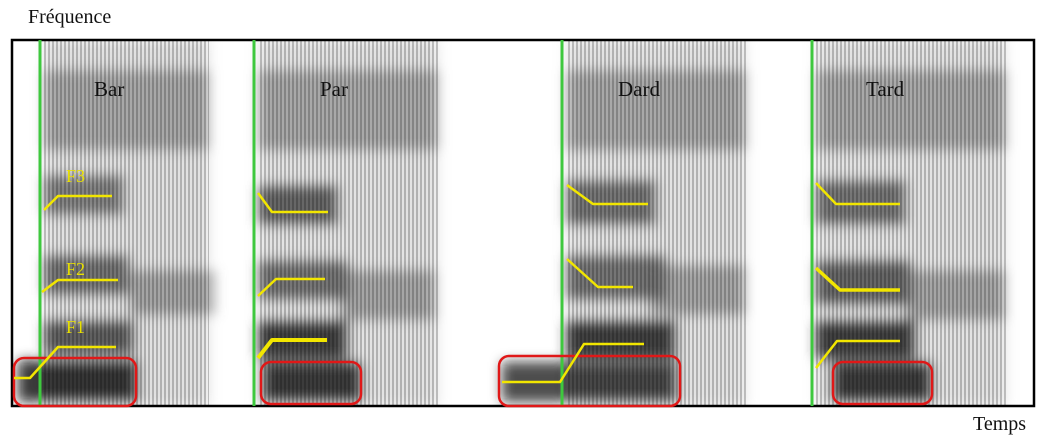 This screenshot has width=1048, height=445. Describe the element at coordinates (75, 327) in the screenshot. I see `formant-label-f1: F1` at that location.